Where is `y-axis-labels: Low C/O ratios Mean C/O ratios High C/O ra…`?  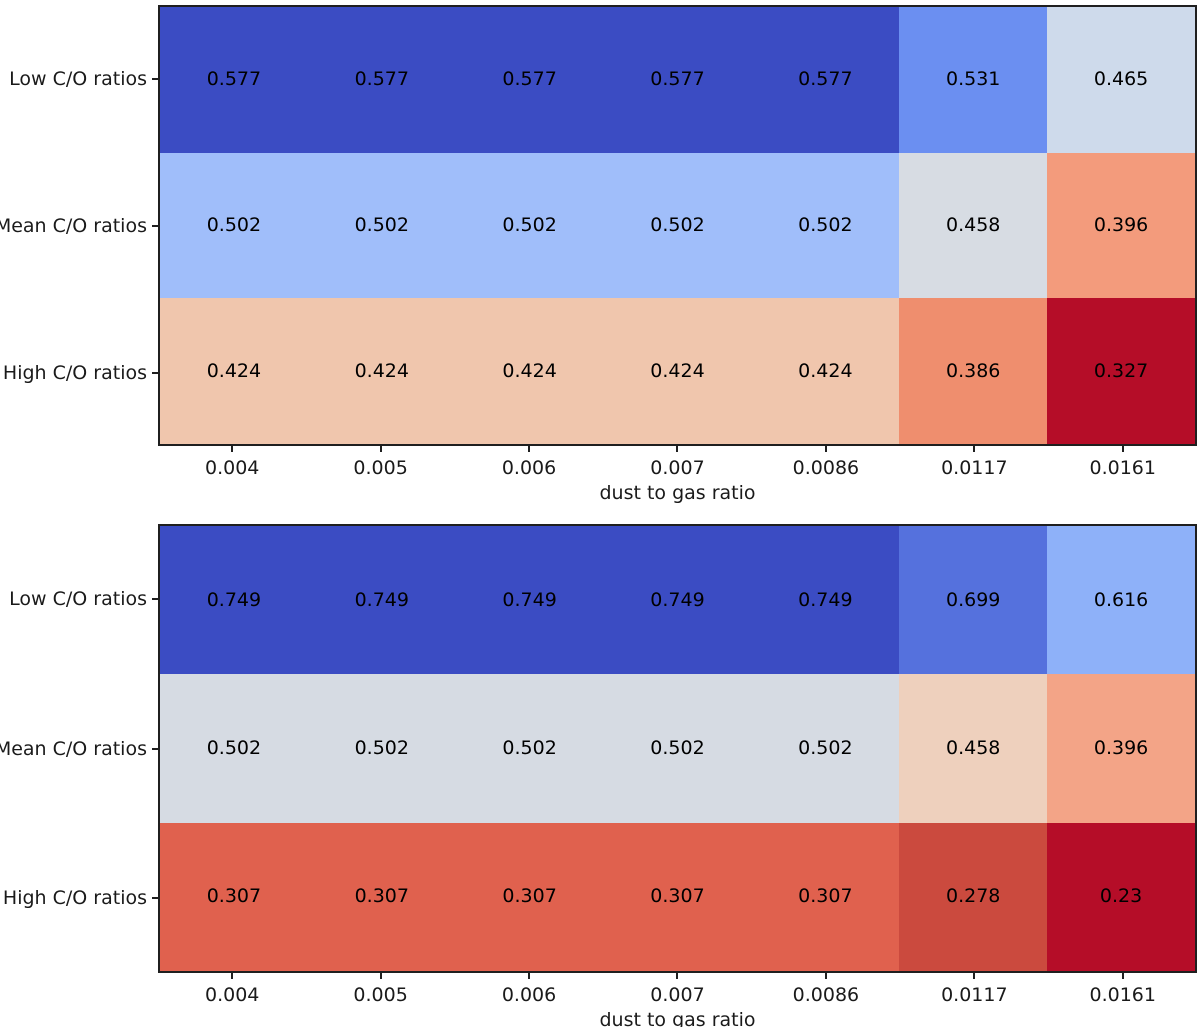 y-axis-labels: Low C/O ratios Mean C/O ratios High C/O ra… is located at coordinates (79, 225).